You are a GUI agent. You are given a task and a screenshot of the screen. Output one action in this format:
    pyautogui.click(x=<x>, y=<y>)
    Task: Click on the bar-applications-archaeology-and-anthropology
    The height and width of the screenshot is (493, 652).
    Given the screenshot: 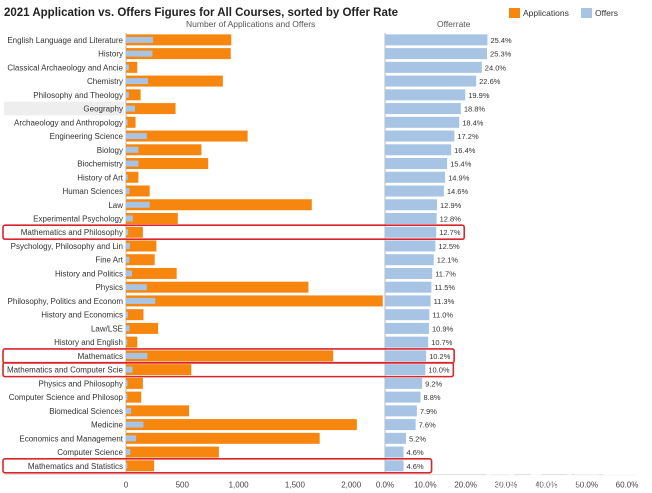 What is the action you would take?
    pyautogui.click(x=131, y=122)
    